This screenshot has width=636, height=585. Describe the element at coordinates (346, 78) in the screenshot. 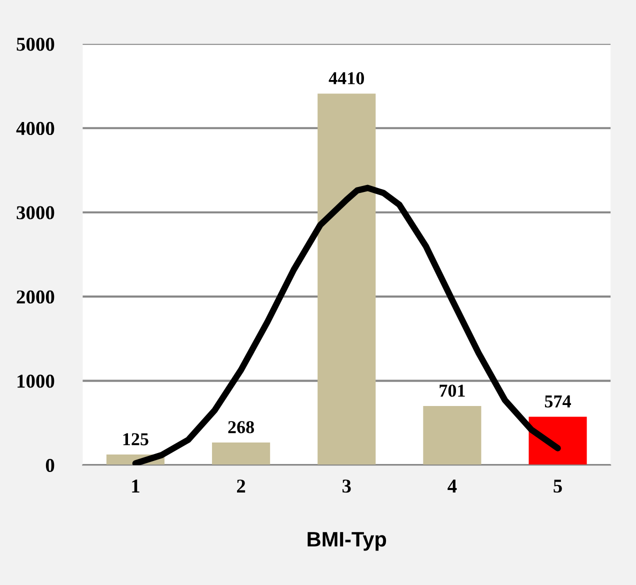

I see `data-label: 4410` at that location.